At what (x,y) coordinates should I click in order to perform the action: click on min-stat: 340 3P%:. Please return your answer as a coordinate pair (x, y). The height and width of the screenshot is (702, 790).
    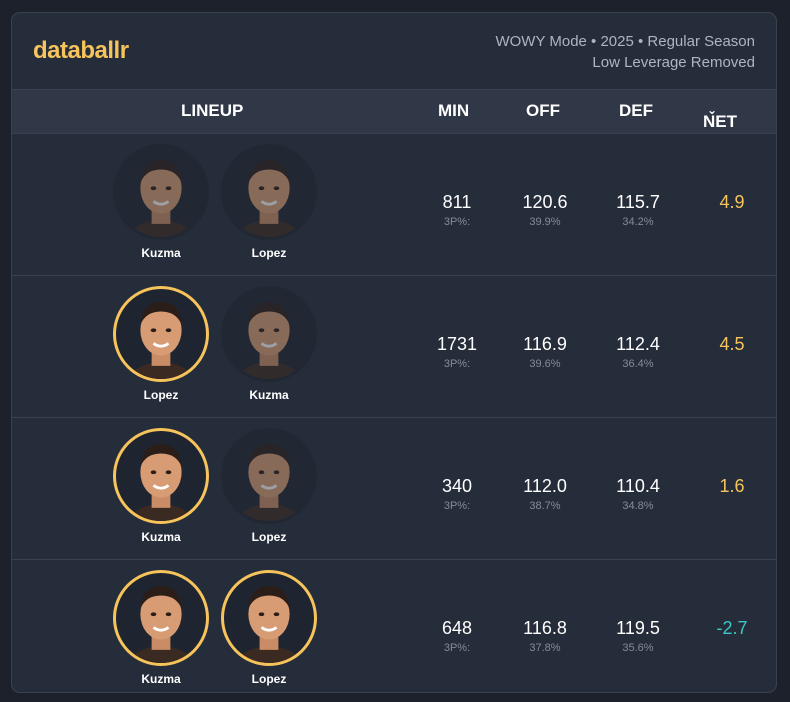
    Looking at the image, I should click on (457, 494).